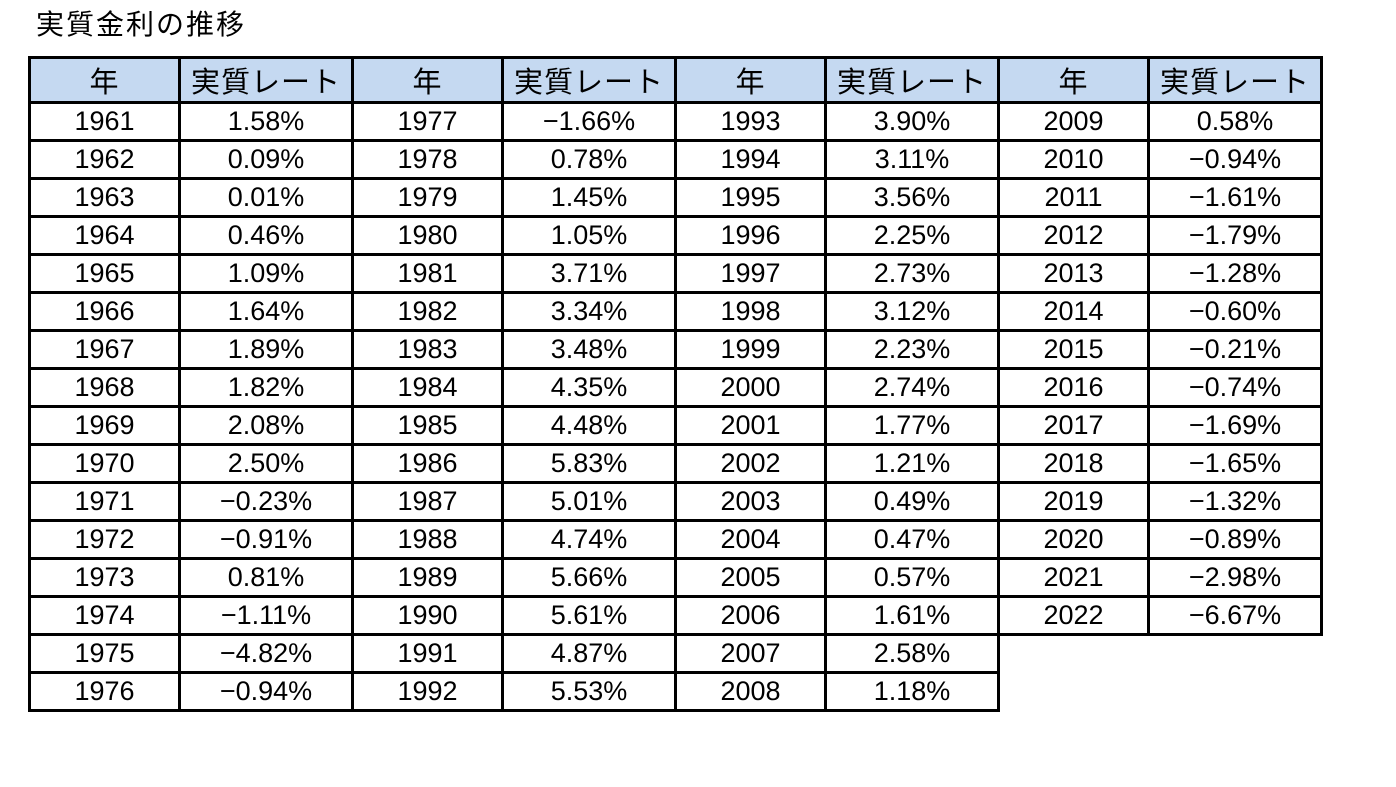 Image resolution: width=1396 pixels, height=787 pixels. I want to click on table-row: 1964 0.46% 1980 1.05% 1996 2.25% 2012 −1.79%, so click(675, 235).